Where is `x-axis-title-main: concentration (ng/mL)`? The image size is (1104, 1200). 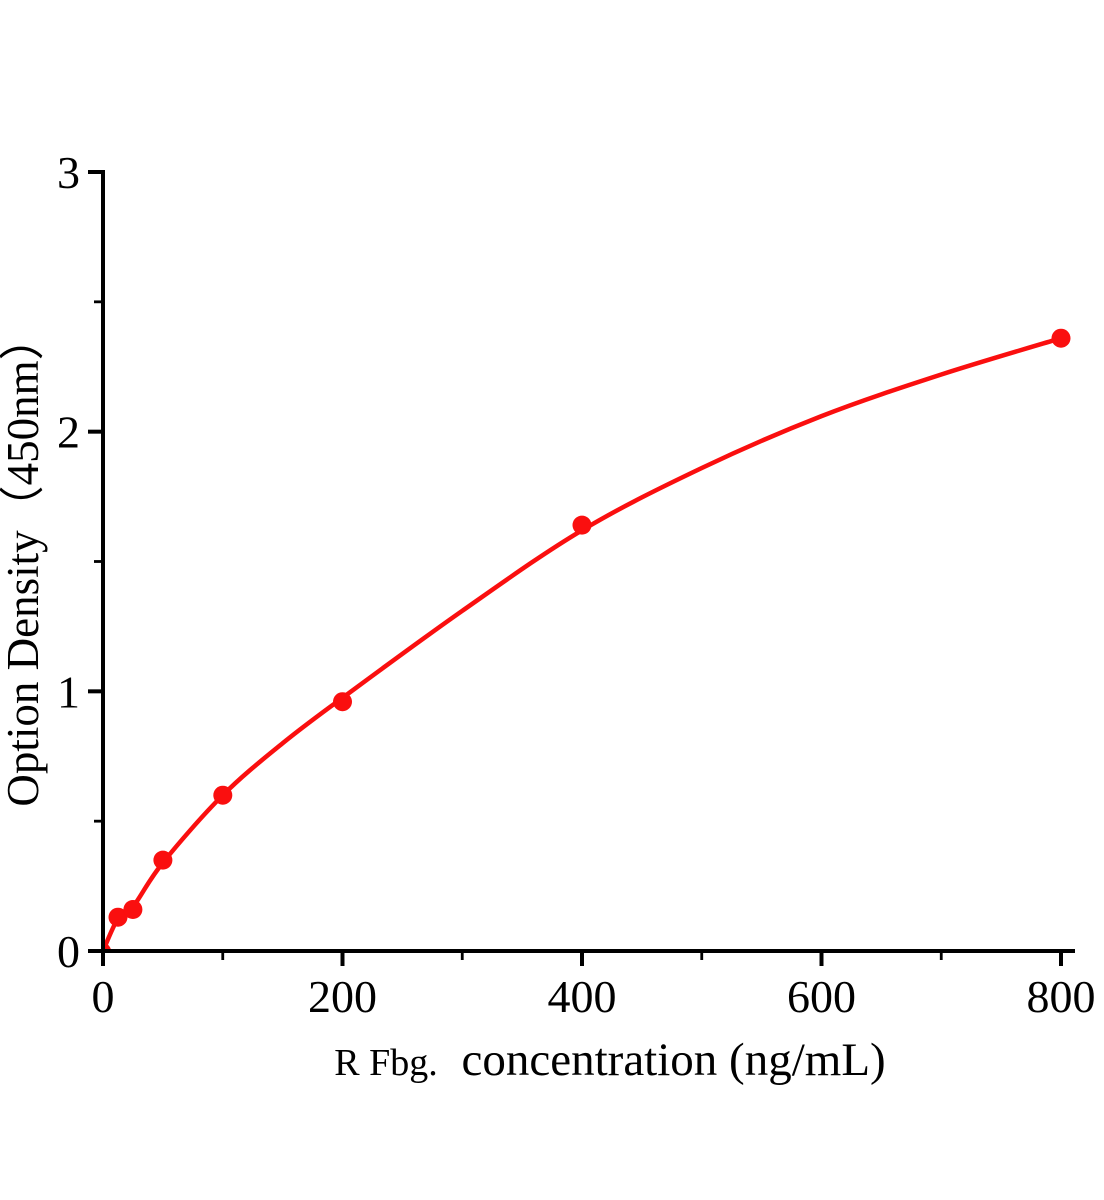
x-axis-title-main: concentration (ng/mL) is located at coordinates (674, 1060).